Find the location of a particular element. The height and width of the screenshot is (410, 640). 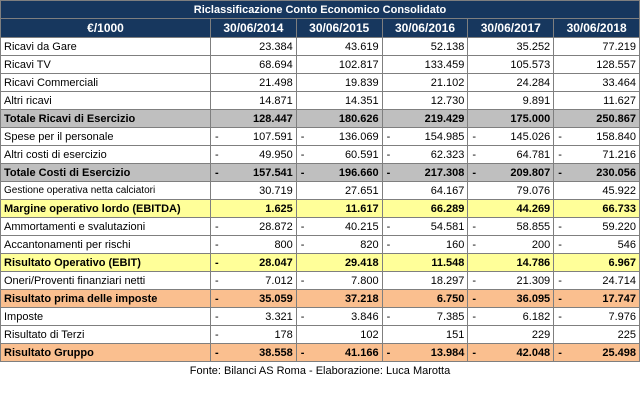

number: 178 is located at coordinates (283, 334).